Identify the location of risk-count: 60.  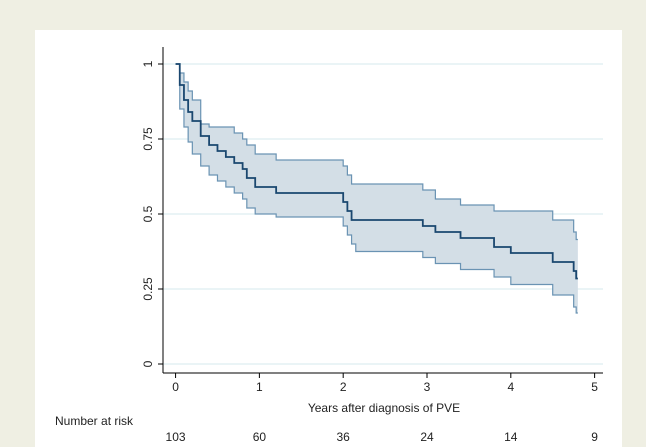
(260, 437).